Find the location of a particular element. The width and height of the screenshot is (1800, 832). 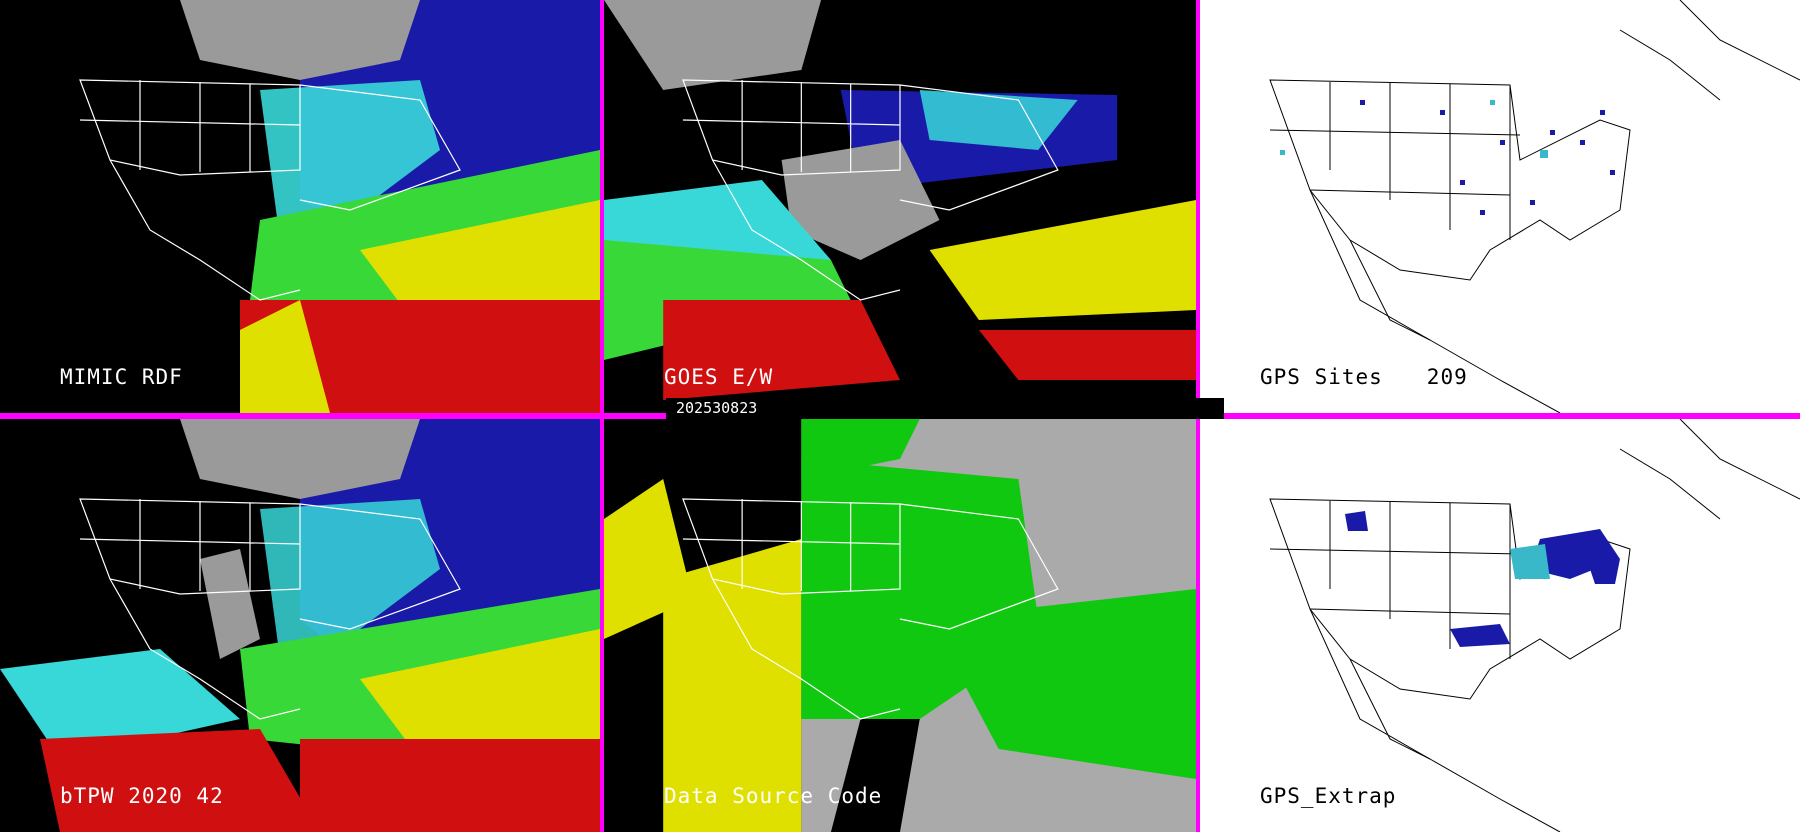

site-count: 209 is located at coordinates (1447, 377).